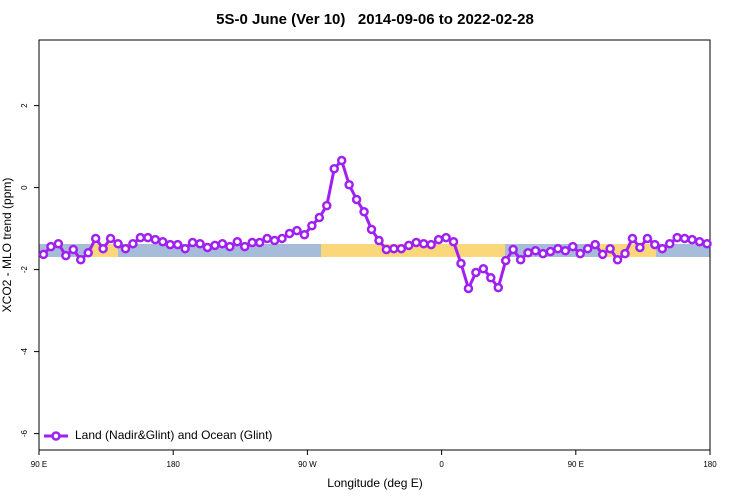 The height and width of the screenshot is (500, 750). Describe the element at coordinates (24, 105) in the screenshot. I see `y-tick-label: 2` at that location.